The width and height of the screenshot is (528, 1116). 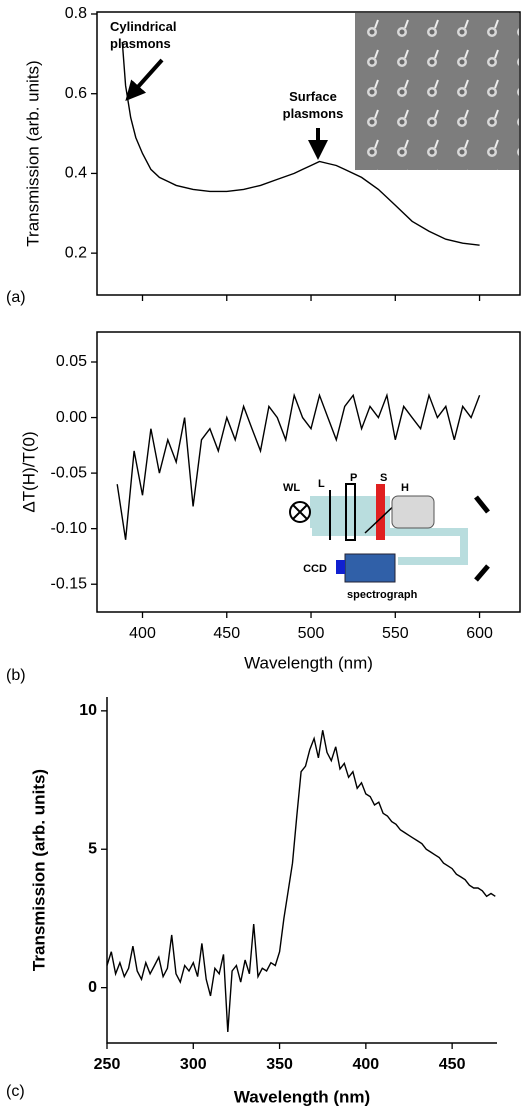 What do you see at coordinates (69, 583) in the screenshot?
I see `y-tick-label: -0.15` at bounding box center [69, 583].